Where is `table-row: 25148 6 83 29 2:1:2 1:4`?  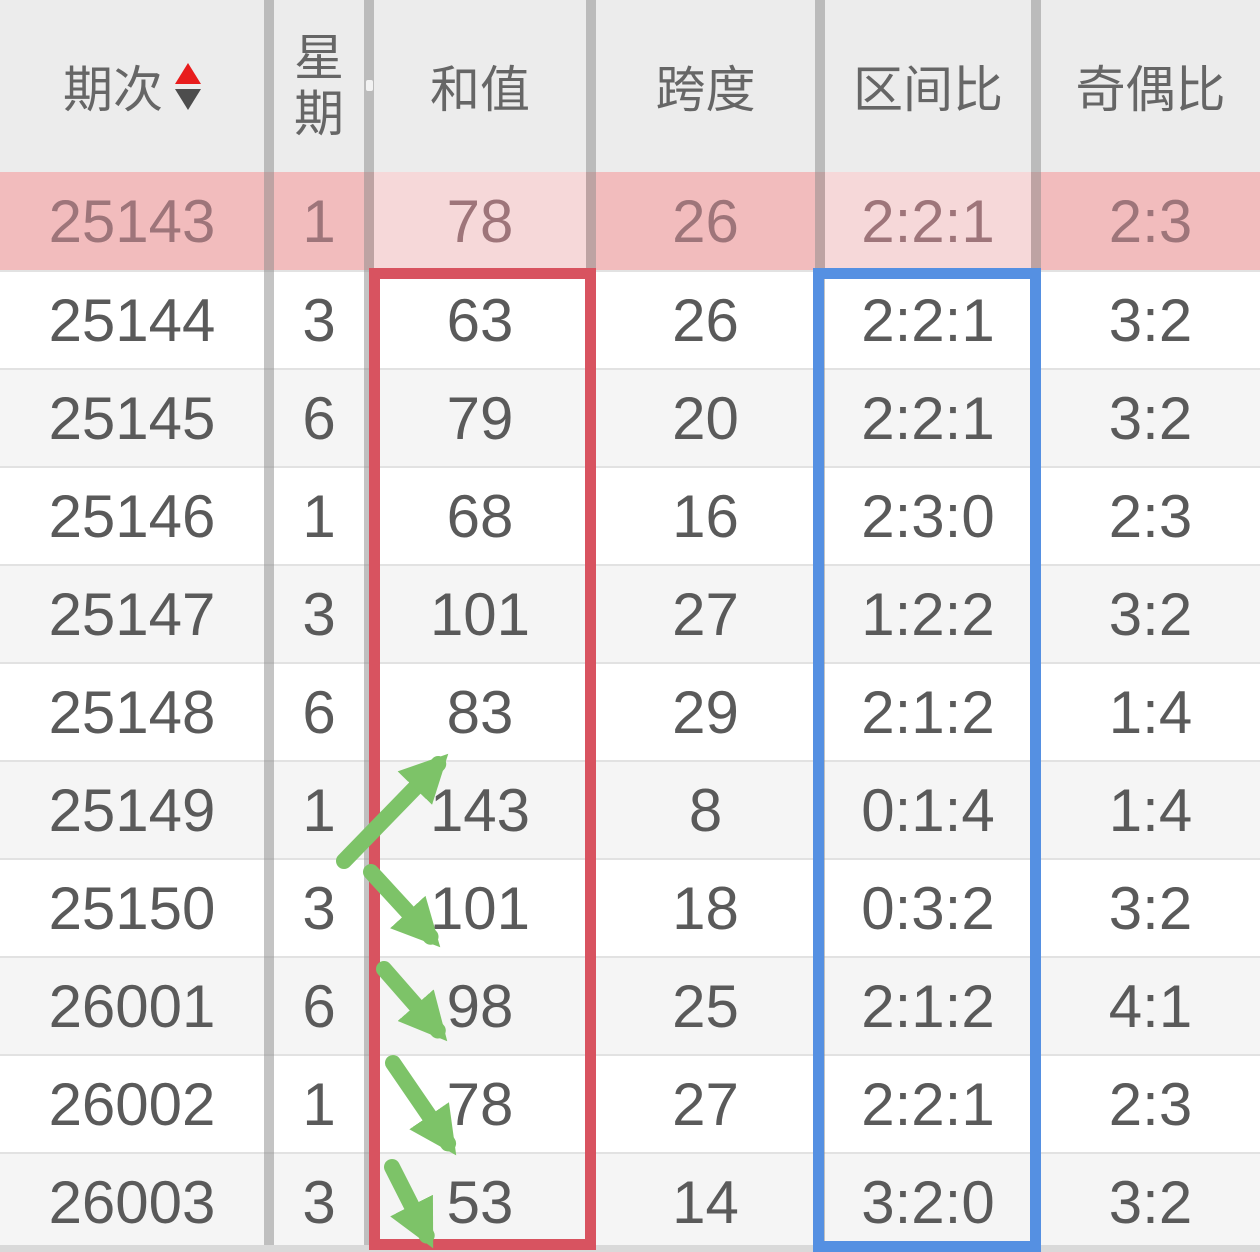
table-row: 25148 6 83 29 2:1:2 1:4 is located at coordinates (630, 711).